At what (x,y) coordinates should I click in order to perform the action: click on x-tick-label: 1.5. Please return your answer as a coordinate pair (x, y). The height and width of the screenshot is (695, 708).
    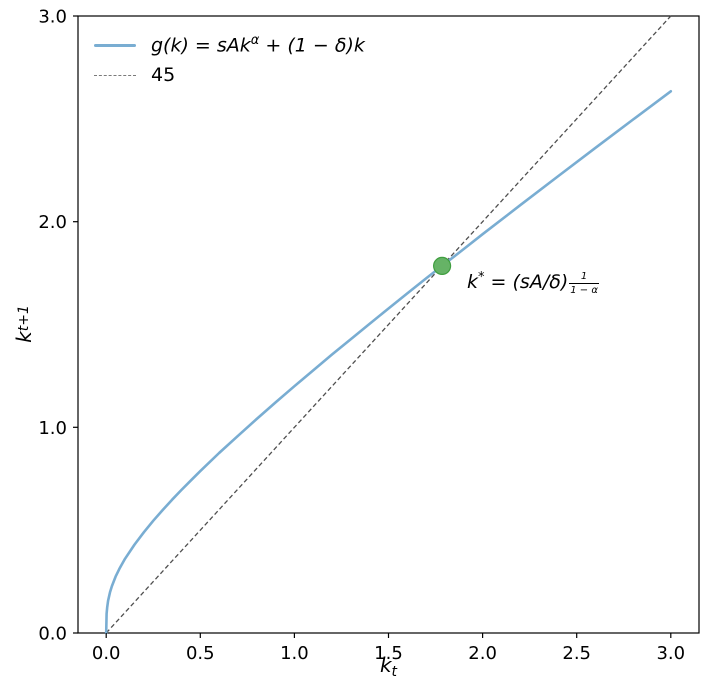
    Looking at the image, I should click on (388, 653).